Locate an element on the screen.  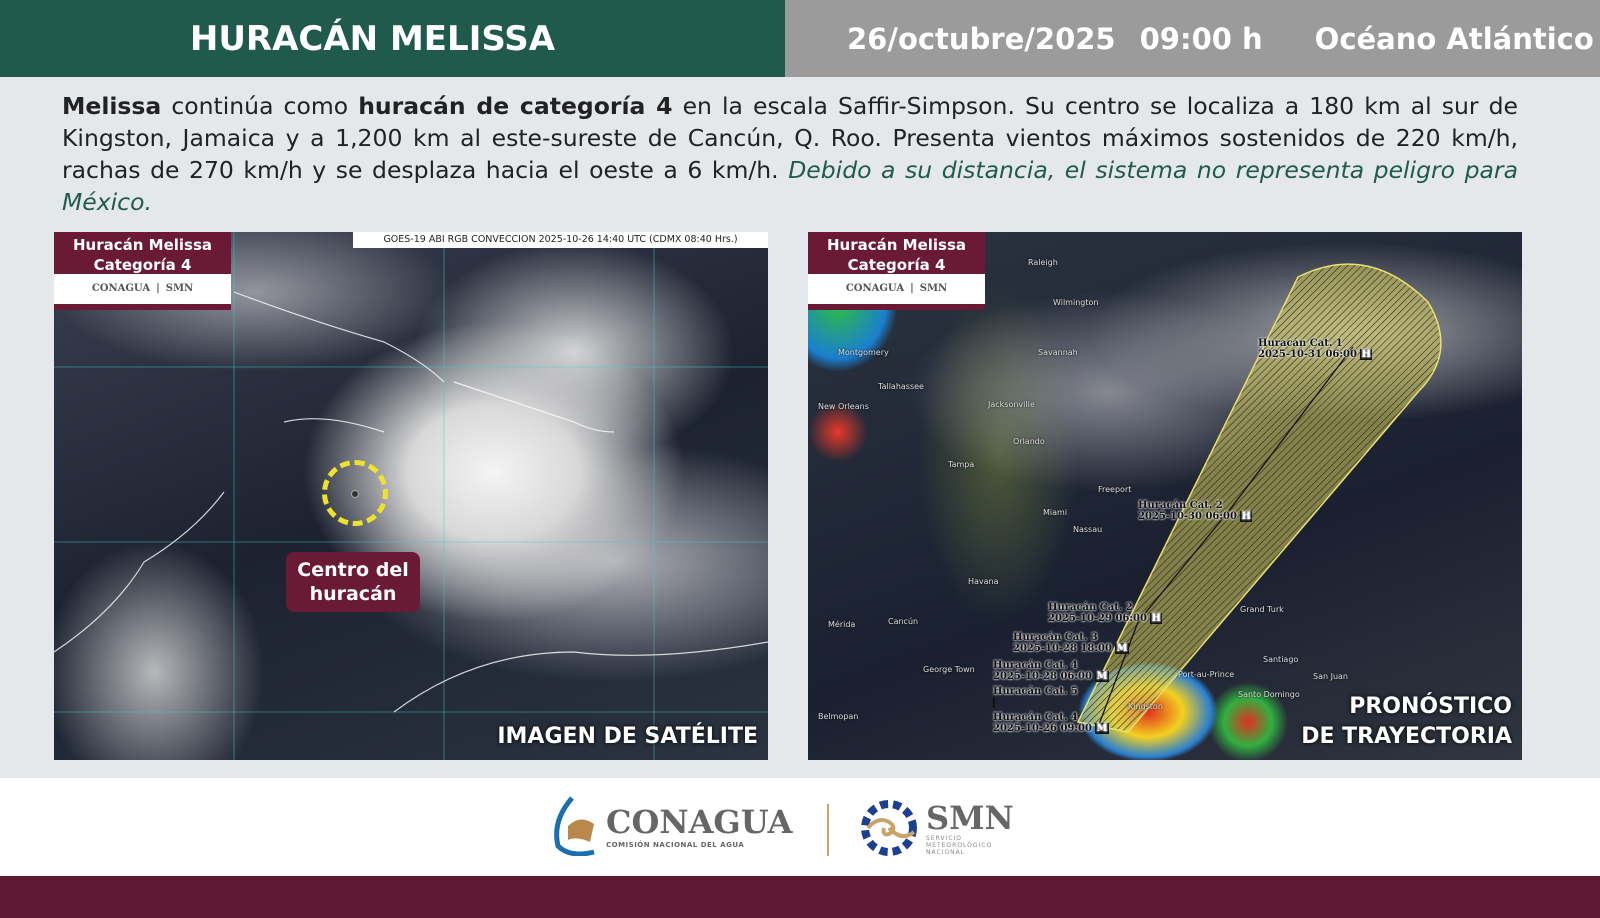
smn-sub: SERVICIO is located at coordinates (944, 838).